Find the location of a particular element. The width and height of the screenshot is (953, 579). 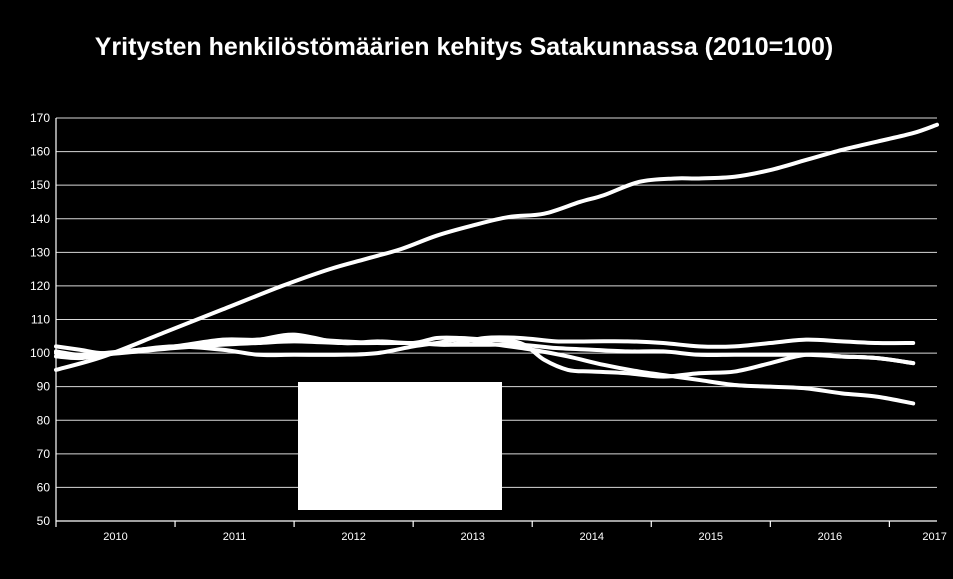

x-tick-label: 2011 is located at coordinates (235, 537).